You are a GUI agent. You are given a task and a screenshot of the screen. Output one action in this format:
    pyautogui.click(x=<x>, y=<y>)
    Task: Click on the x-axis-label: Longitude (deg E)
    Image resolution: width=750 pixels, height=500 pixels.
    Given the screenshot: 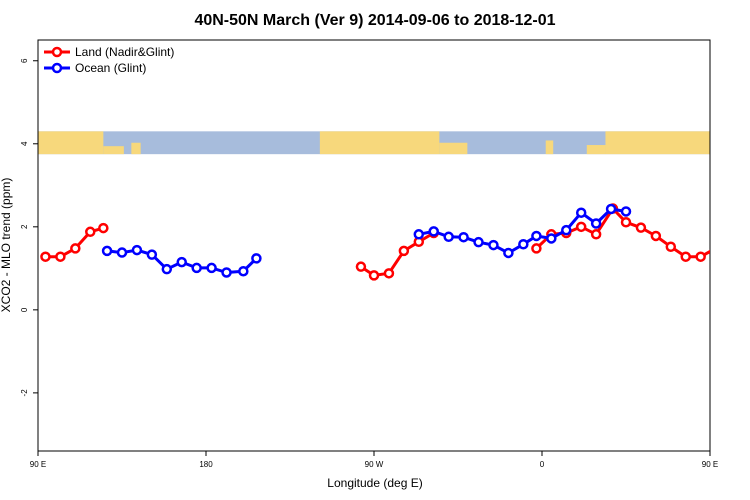 What is the action you would take?
    pyautogui.click(x=374, y=483)
    